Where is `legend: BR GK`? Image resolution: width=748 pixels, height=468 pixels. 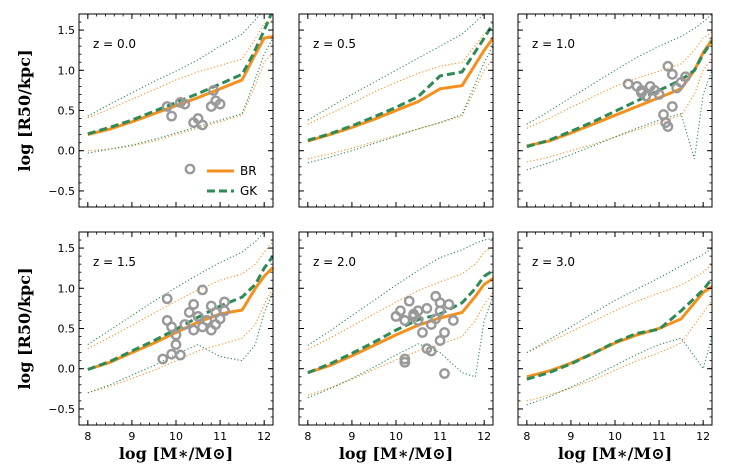 legend: BR GK is located at coordinates (221, 180).